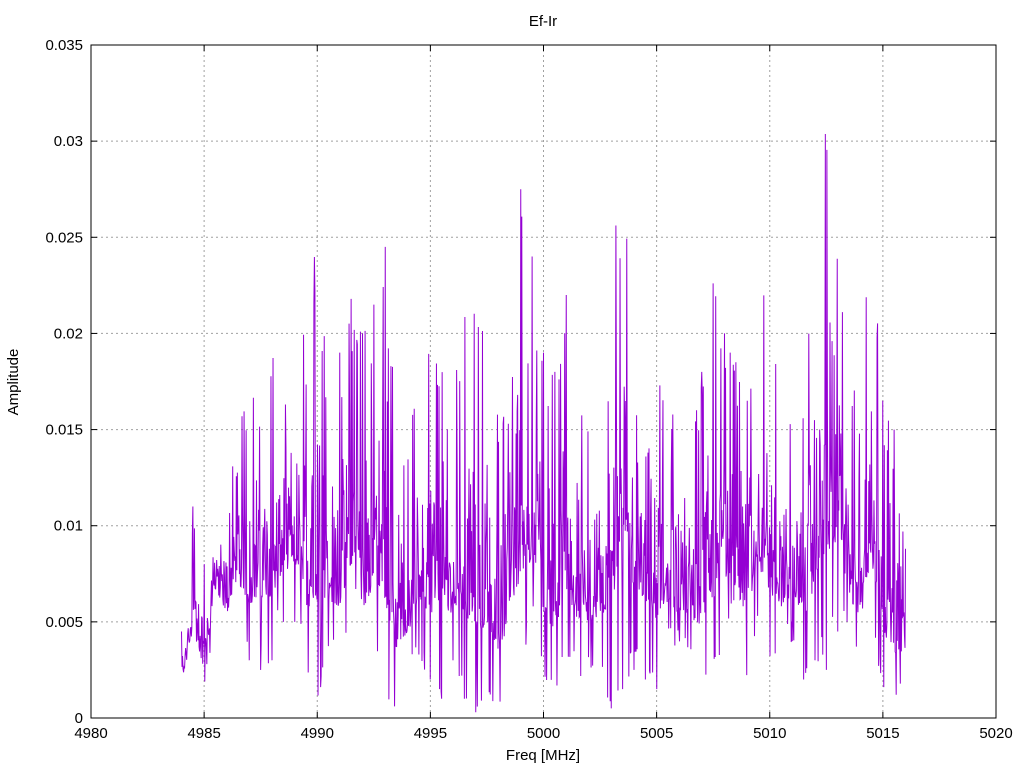 The image size is (1024, 773). What do you see at coordinates (769, 733) in the screenshot?
I see `x-tick-label: 5010` at bounding box center [769, 733].